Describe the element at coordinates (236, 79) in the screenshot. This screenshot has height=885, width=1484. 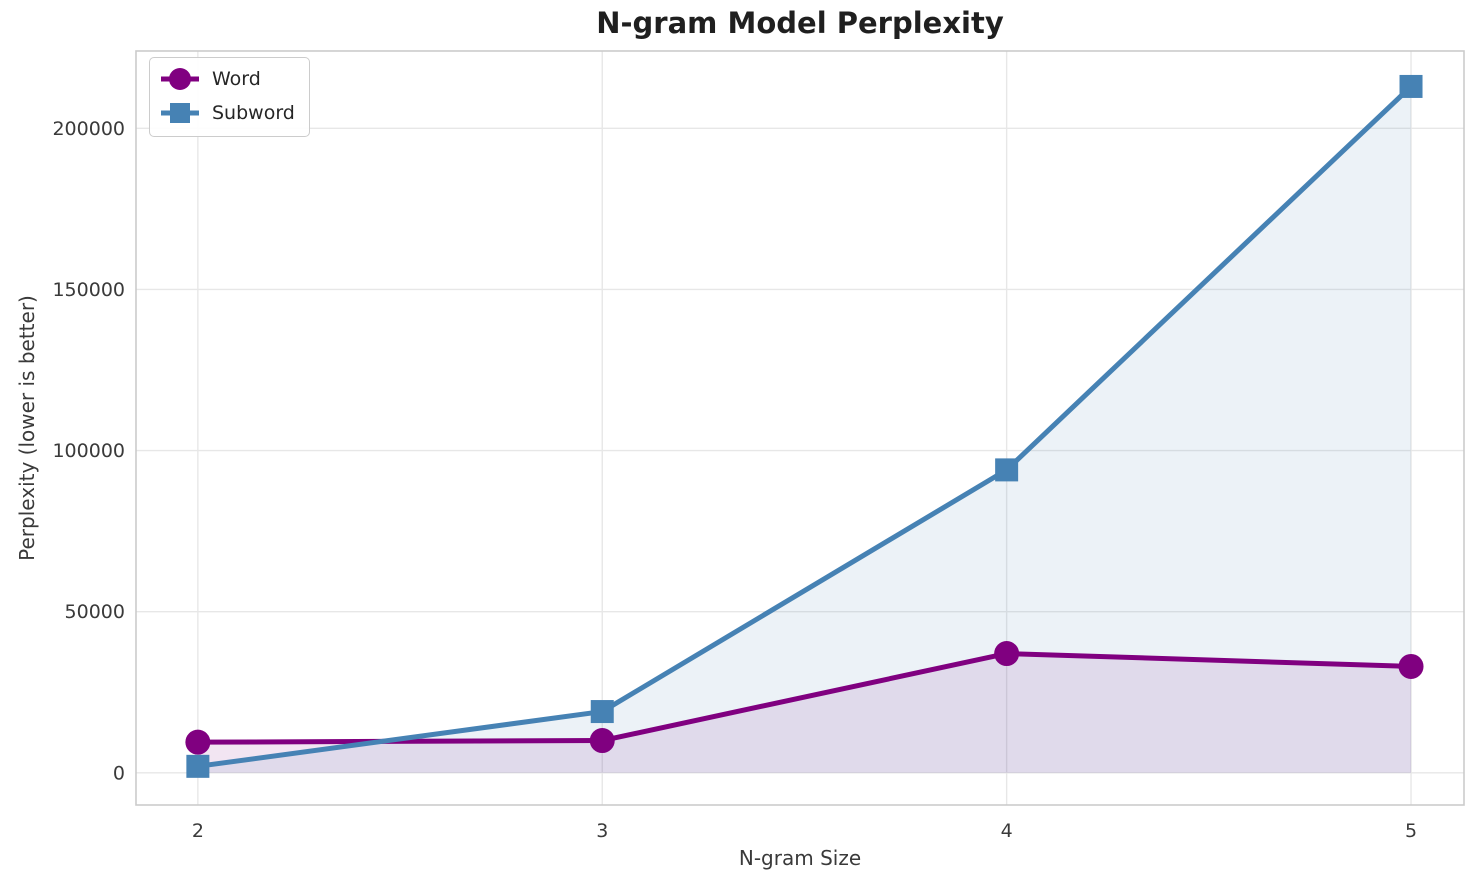
I see `legend-label-word: Word` at that location.